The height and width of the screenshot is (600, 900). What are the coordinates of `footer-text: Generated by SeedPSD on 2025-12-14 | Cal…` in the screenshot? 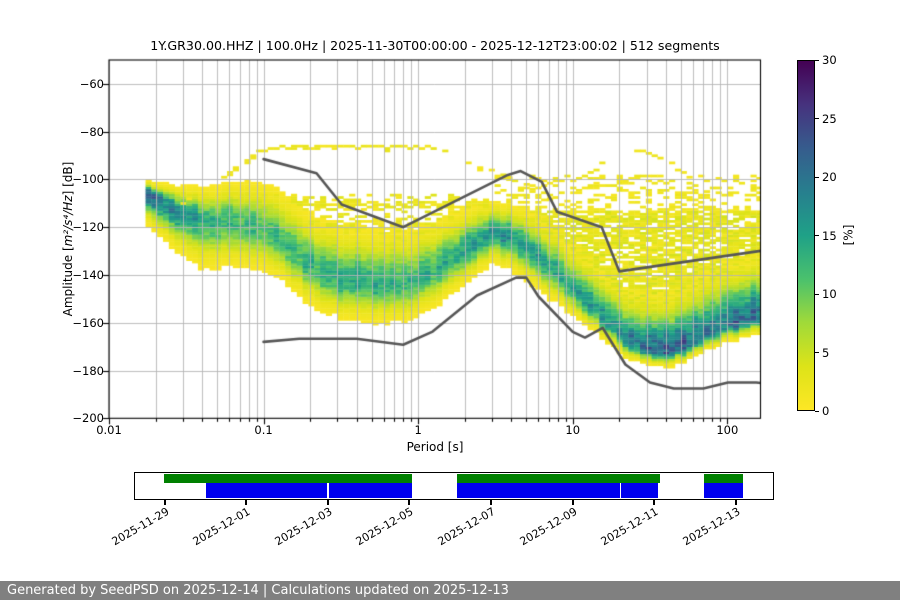 It's located at (258, 590).